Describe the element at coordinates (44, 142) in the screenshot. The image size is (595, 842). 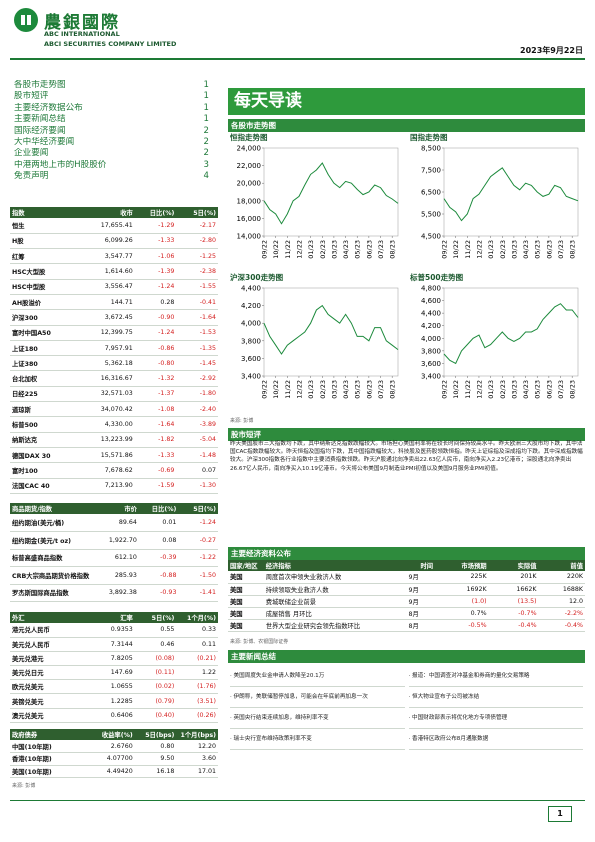
I see `toc-label: 大中华经济要闻` at that location.